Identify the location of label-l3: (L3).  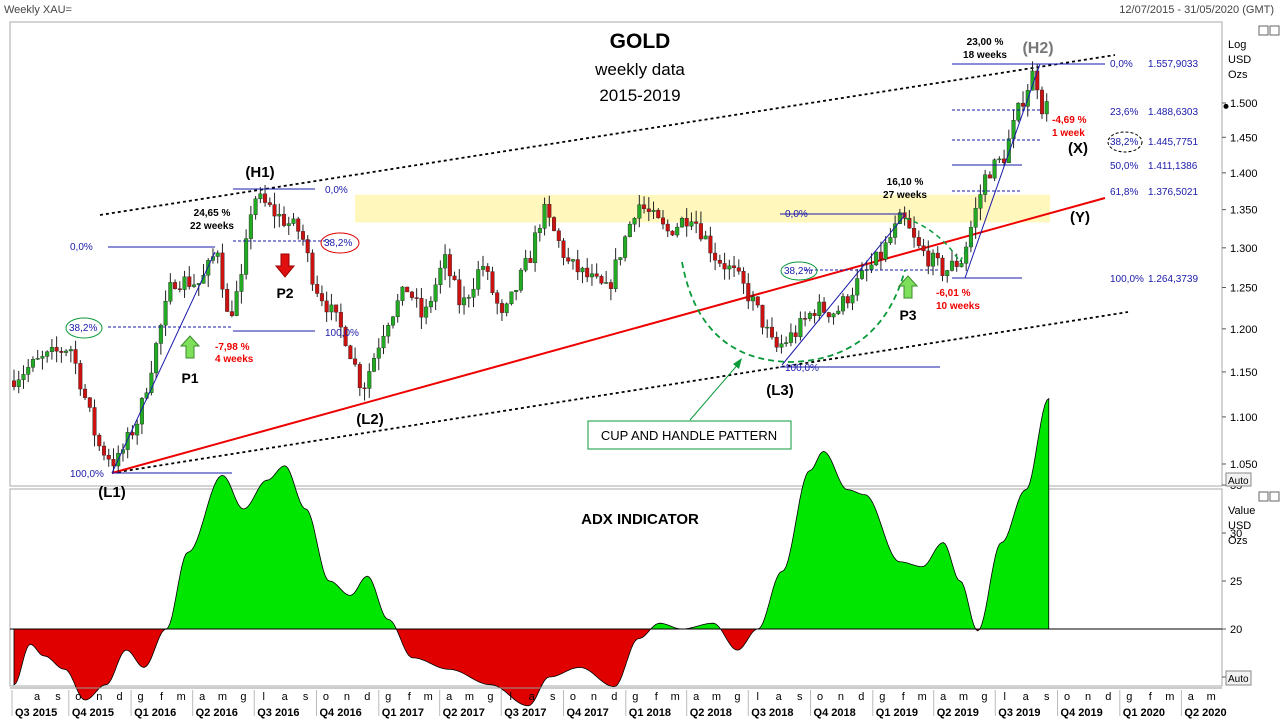
(780, 390).